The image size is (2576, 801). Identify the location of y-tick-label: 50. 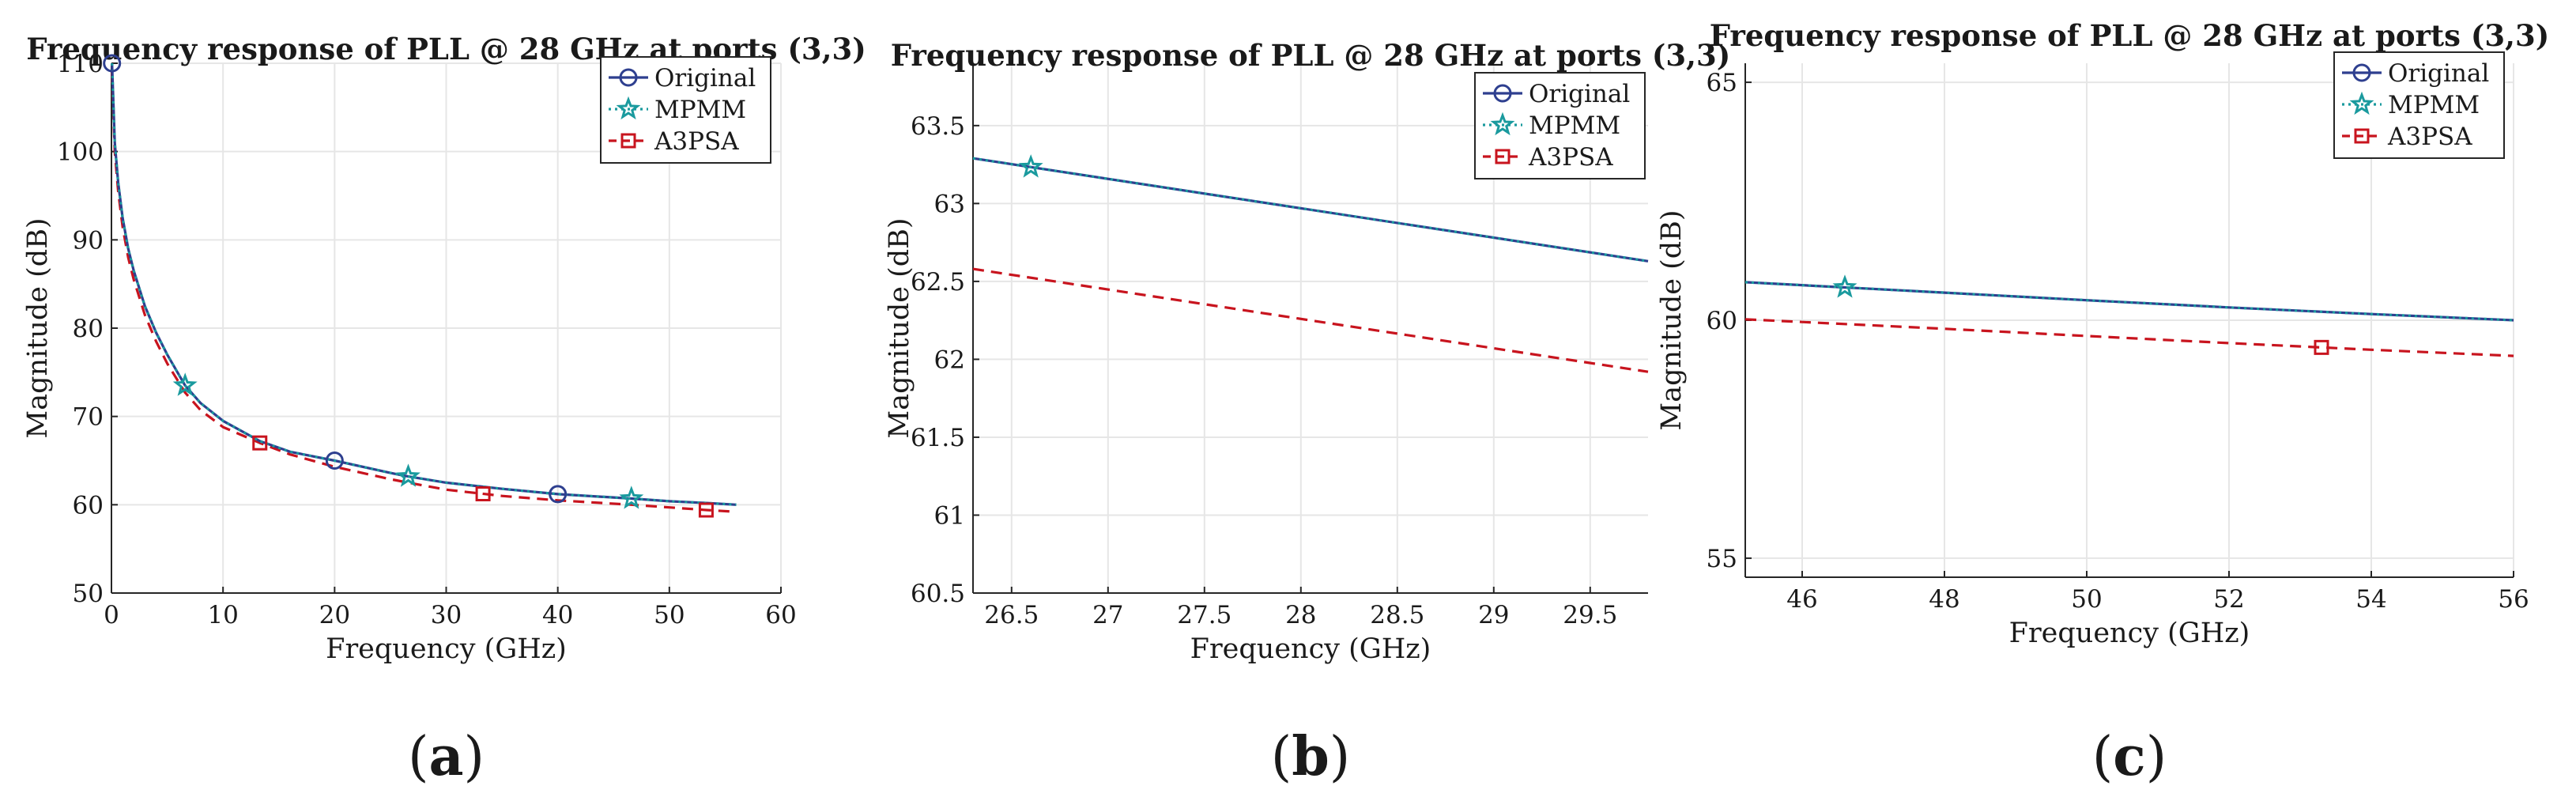
(88, 594).